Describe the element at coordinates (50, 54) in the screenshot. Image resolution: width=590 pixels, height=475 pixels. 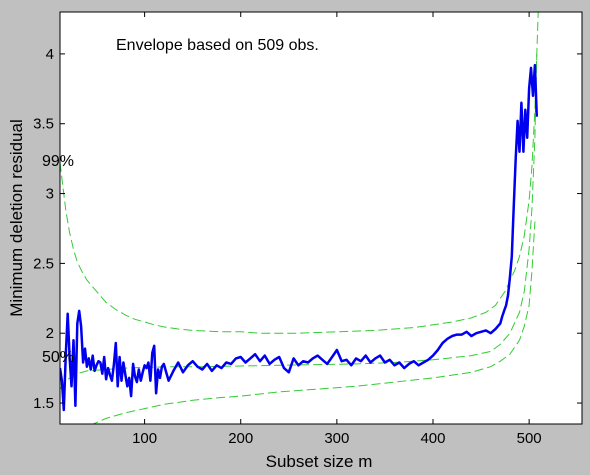
I see `y-tick-label: 4` at that location.